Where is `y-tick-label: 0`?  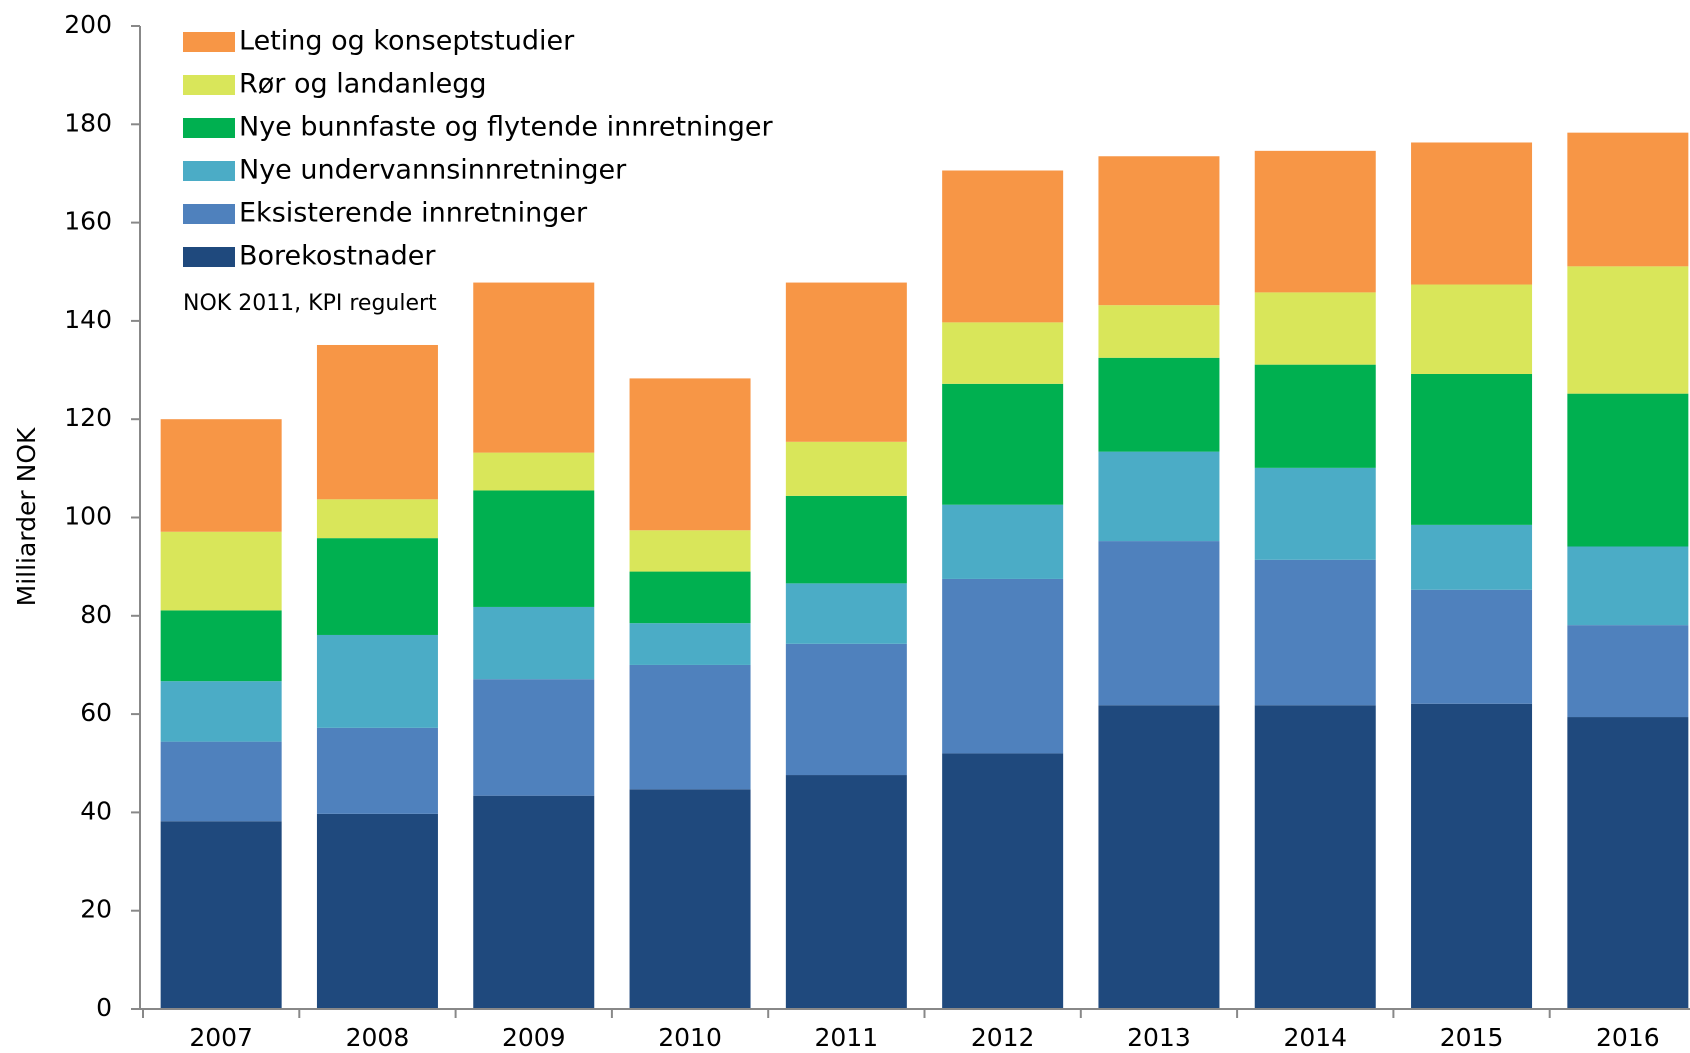 y-tick-label: 0 is located at coordinates (104, 1007).